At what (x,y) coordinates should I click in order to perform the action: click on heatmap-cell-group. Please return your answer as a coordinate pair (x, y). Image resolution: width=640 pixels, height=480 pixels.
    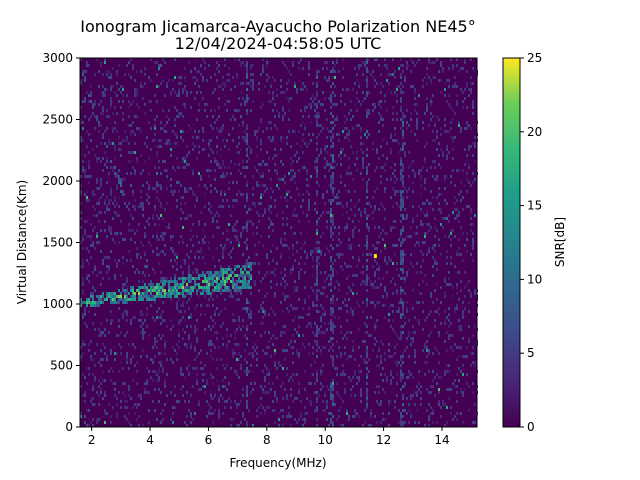
    Looking at the image, I should click on (153, 290).